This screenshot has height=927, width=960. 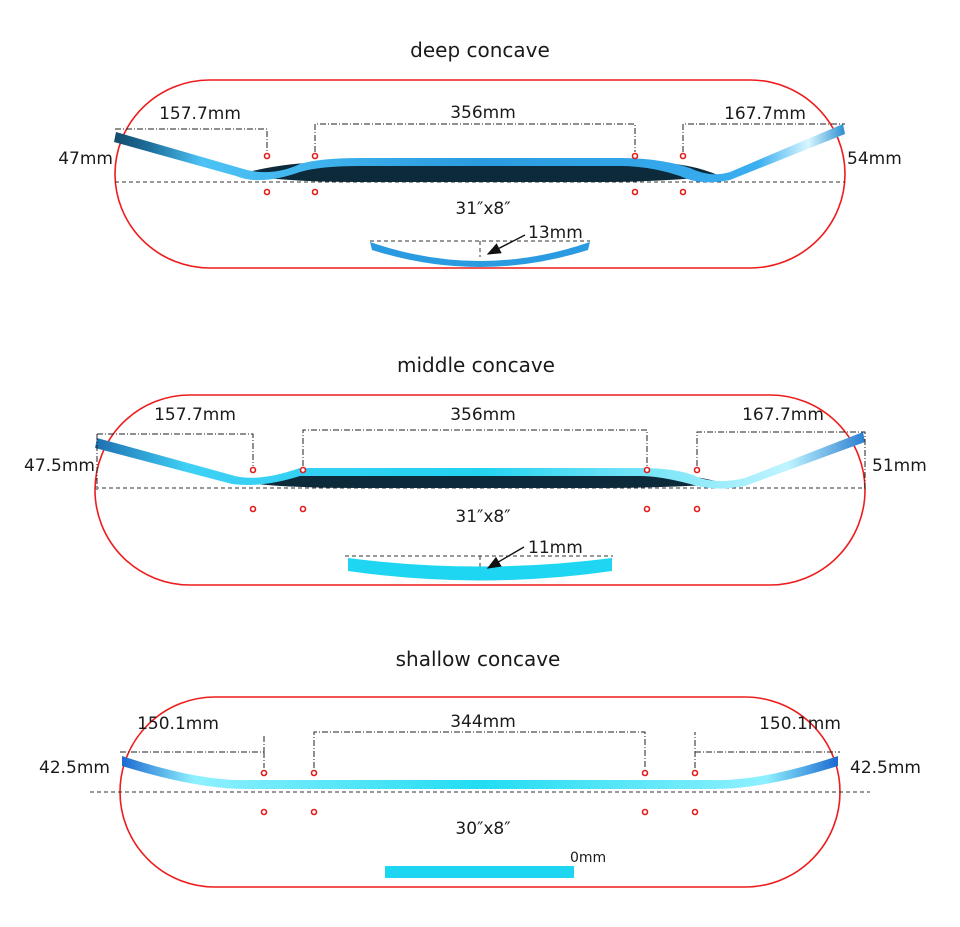 I want to click on left-kick-height: 47.5mm, so click(x=59, y=466).